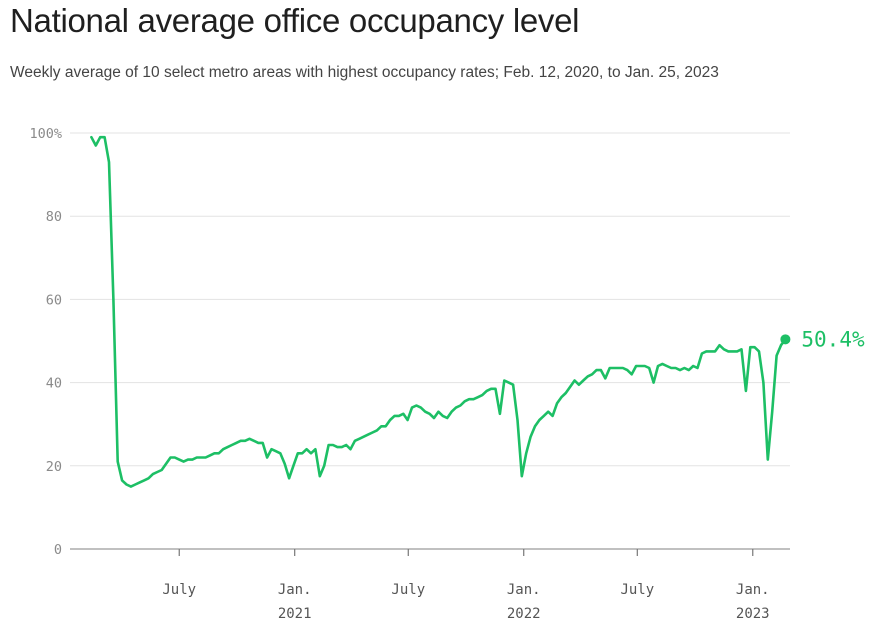 This screenshot has height=626, width=881. I want to click on y-axis: 100% 80 60 40 20 0, so click(45, 342).